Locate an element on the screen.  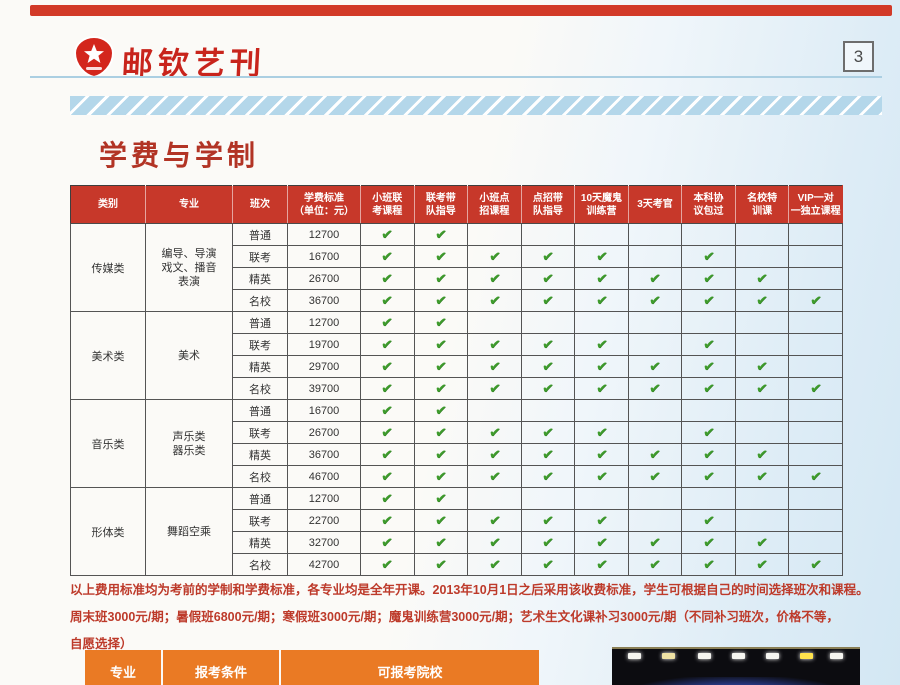
fee-cell: 39700 is located at coordinates (324, 388).